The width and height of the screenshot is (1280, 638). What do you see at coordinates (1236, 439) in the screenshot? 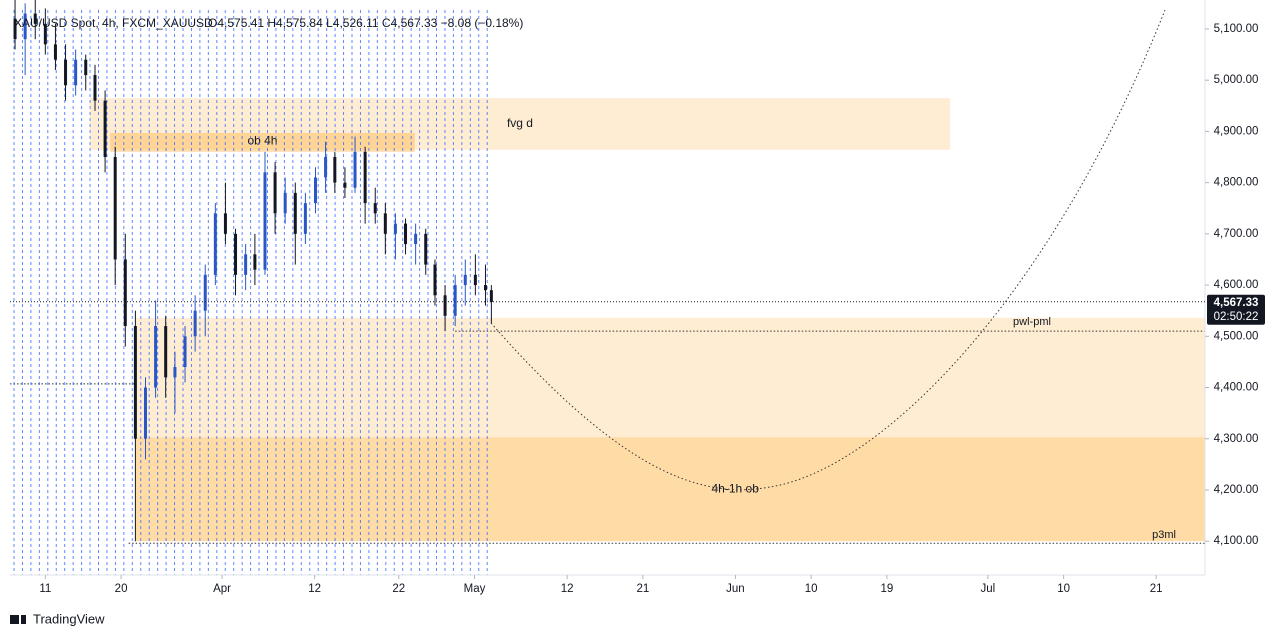
I see `y-tick-label: 4,300.00` at bounding box center [1236, 439].